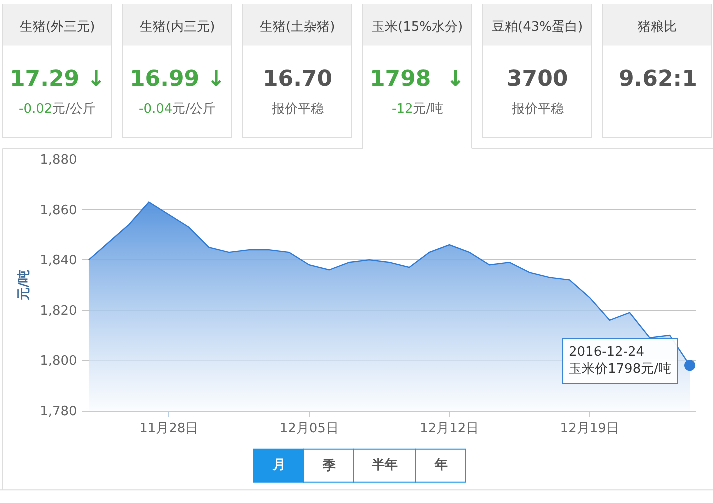 The image size is (713, 503). Describe the element at coordinates (59, 412) in the screenshot. I see `y-tick-label: 1,780` at that location.